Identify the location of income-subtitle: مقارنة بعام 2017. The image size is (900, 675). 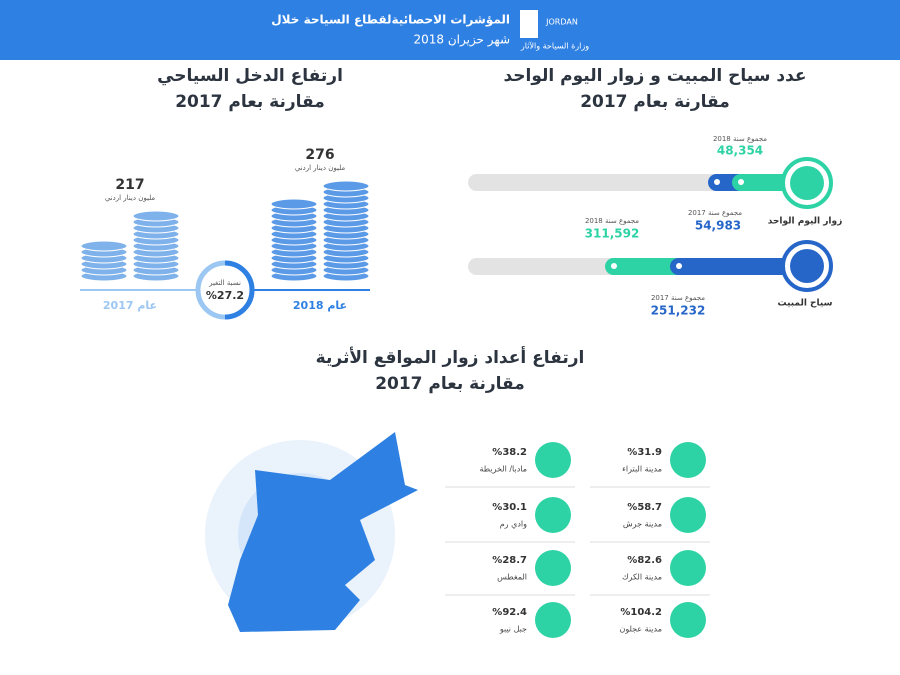
(250, 102).